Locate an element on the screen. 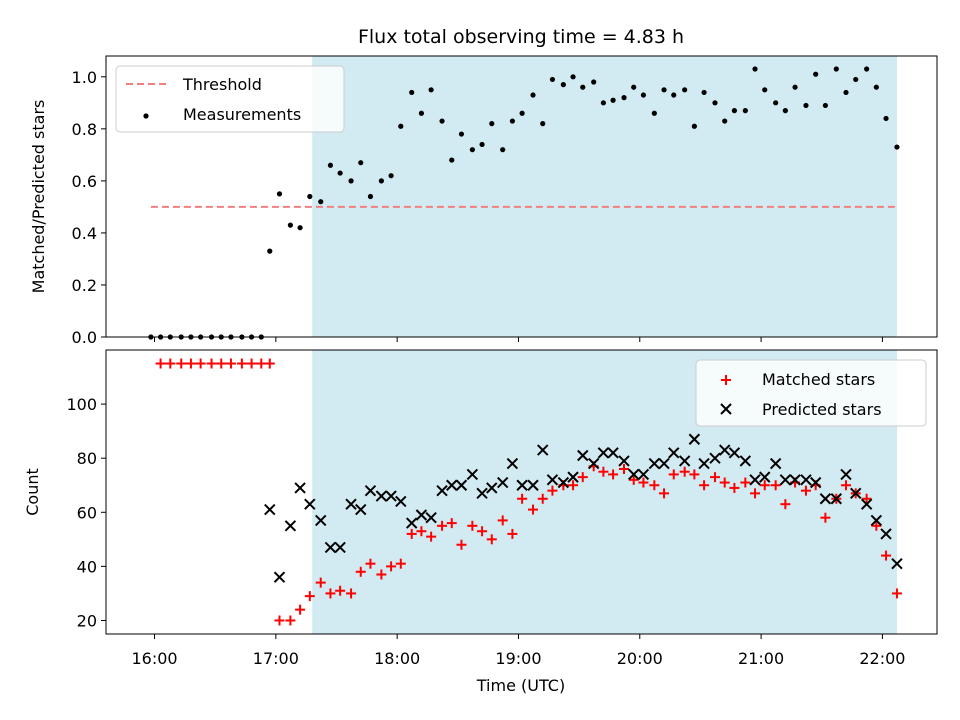  top-y-tick-label: 0.2 is located at coordinates (84, 285).